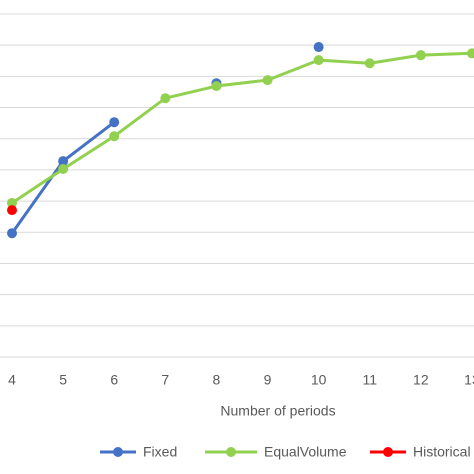 The height and width of the screenshot is (474, 474). I want to click on x-tick-label: 8, so click(217, 380).